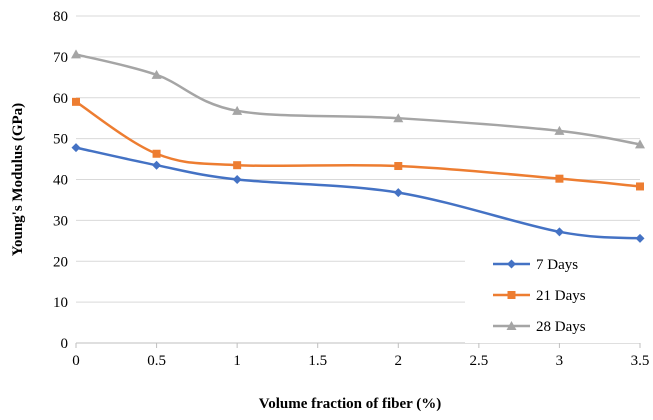  I want to click on legend-label: 21 Days, so click(561, 296).